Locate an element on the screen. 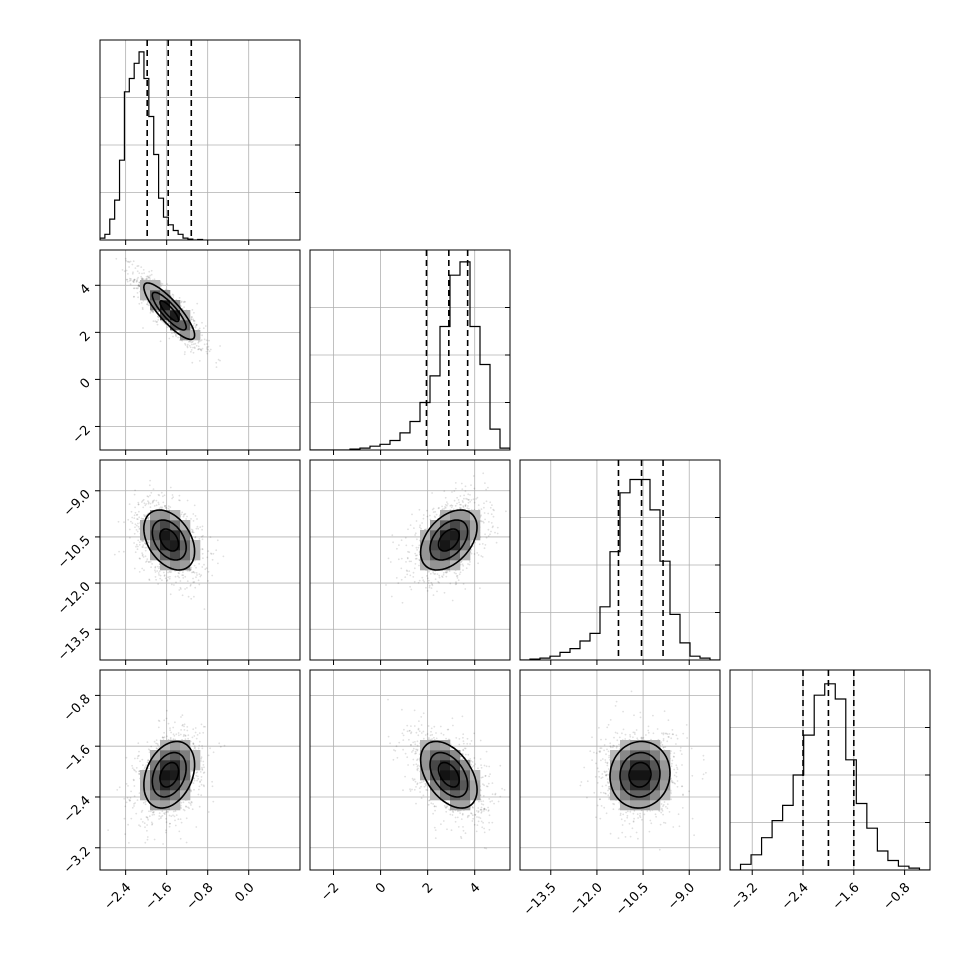 This screenshot has height=970, width=970. panel-frame is located at coordinates (200, 560).